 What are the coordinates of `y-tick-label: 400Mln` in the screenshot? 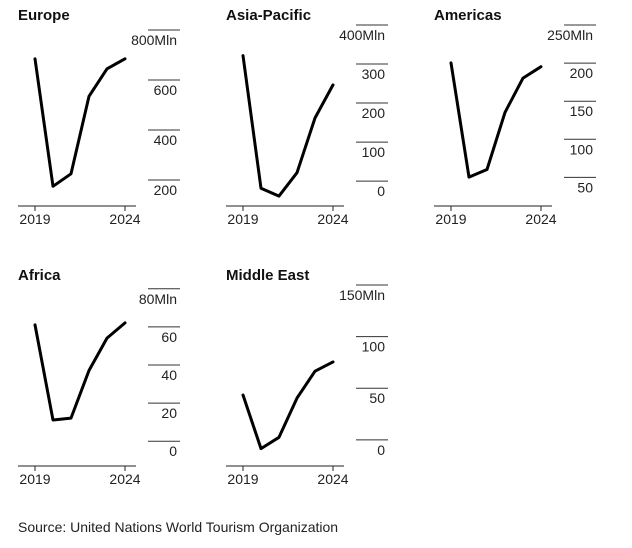 It's located at (362, 35).